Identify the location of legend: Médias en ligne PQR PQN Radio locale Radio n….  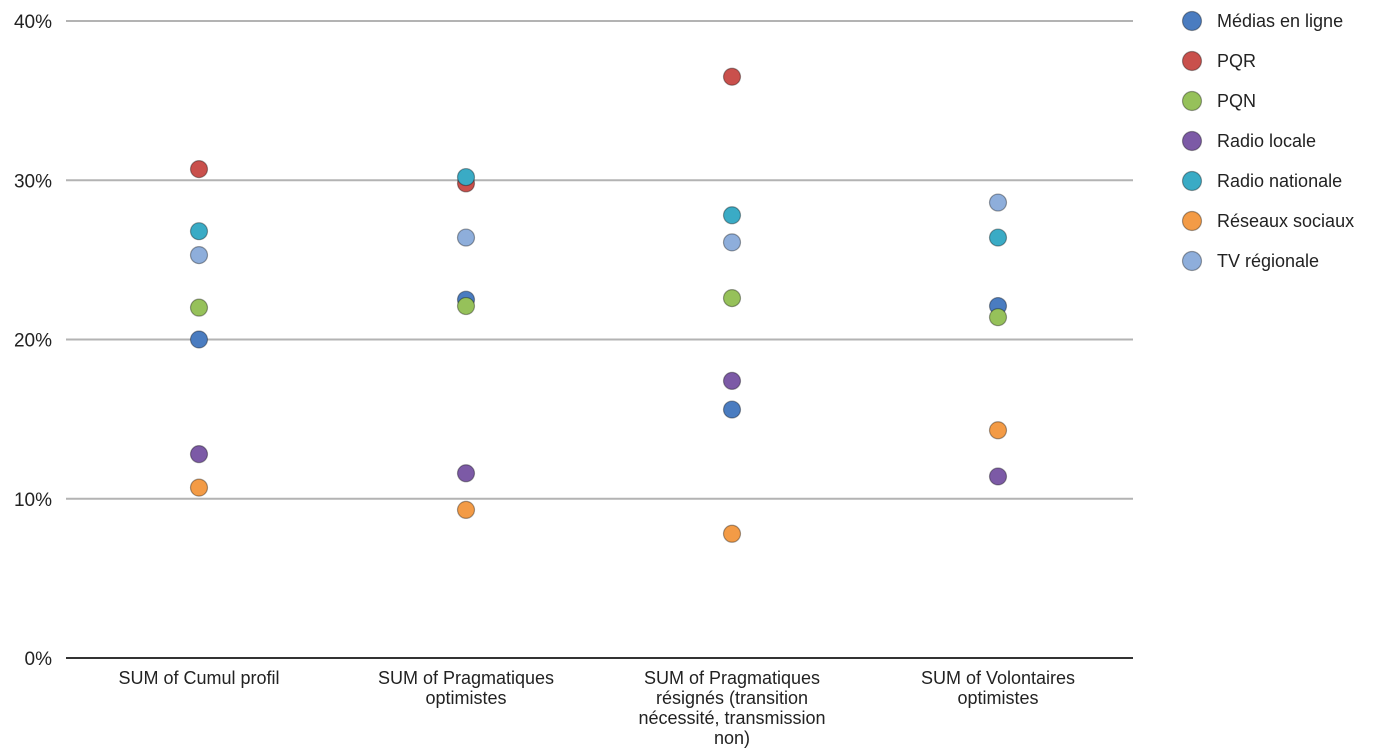
(1267, 141).